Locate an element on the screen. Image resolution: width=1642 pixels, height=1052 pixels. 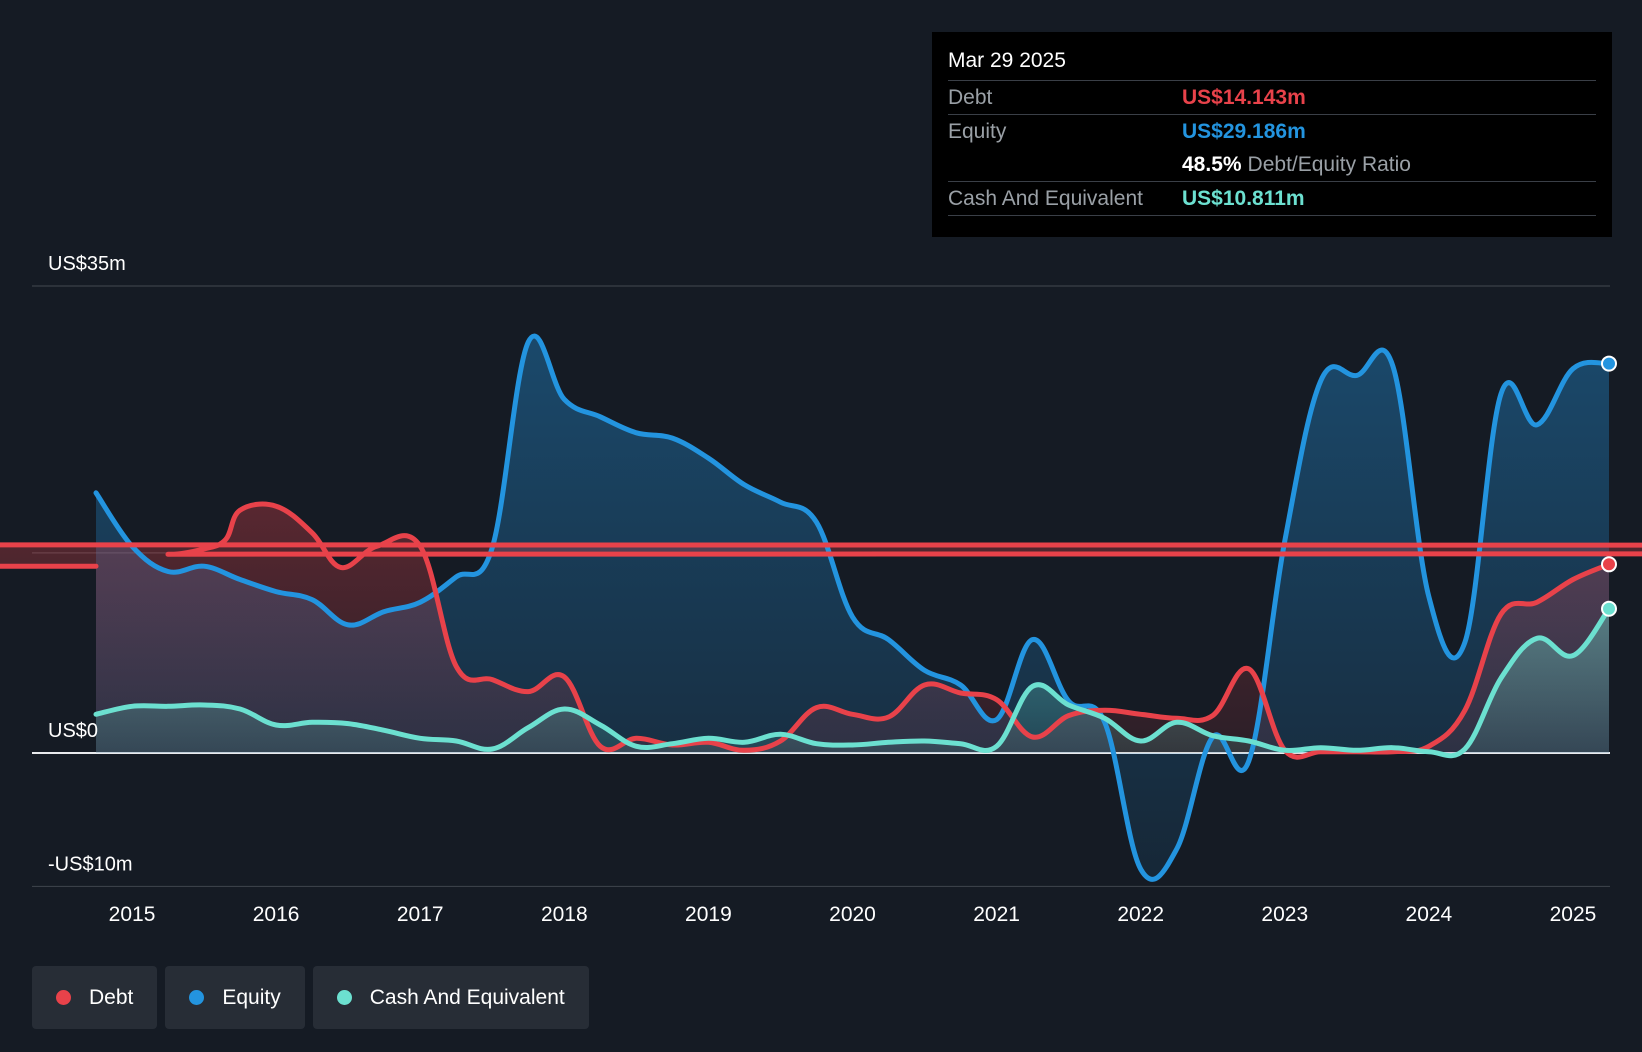
tooltip-equity-value: US$29.186m is located at coordinates (1244, 131).